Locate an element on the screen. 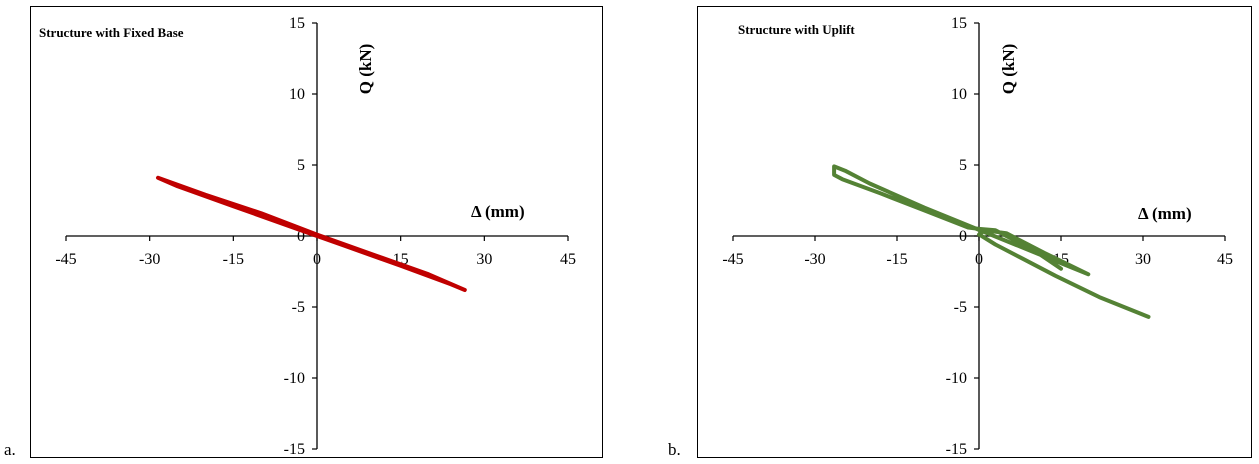  panel-letter-b: b. is located at coordinates (674, 449).